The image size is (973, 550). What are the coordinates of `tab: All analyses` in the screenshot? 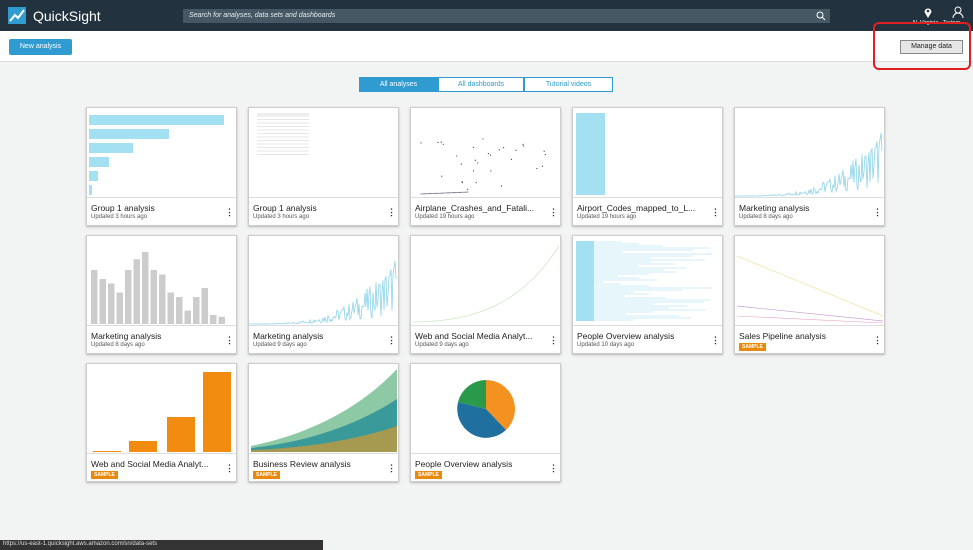 It's located at (398, 84).